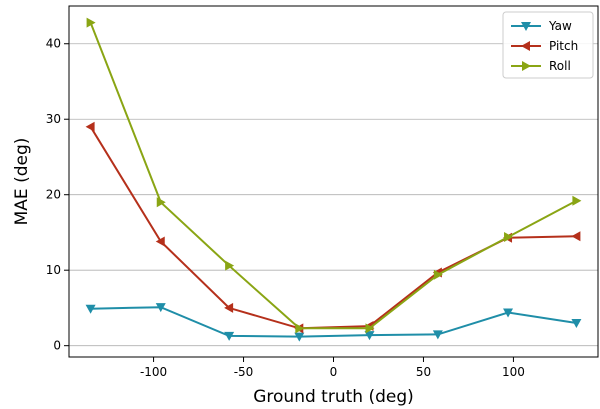 The width and height of the screenshot is (600, 409). Describe the element at coordinates (53, 119) in the screenshot. I see `y-tick-label: 30` at that location.